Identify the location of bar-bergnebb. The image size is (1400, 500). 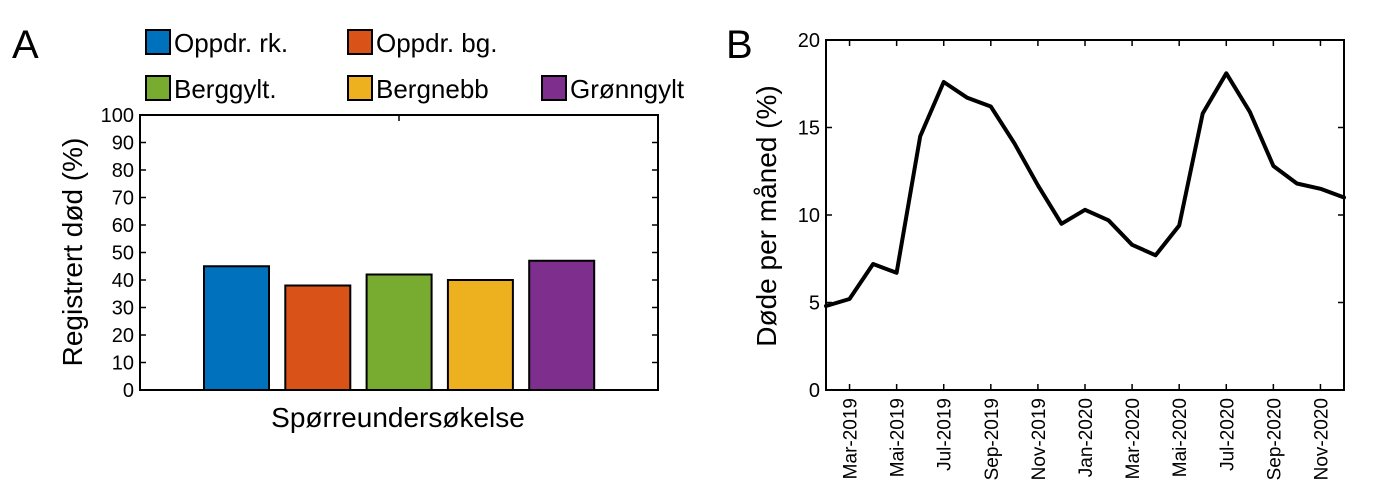
(480, 335).